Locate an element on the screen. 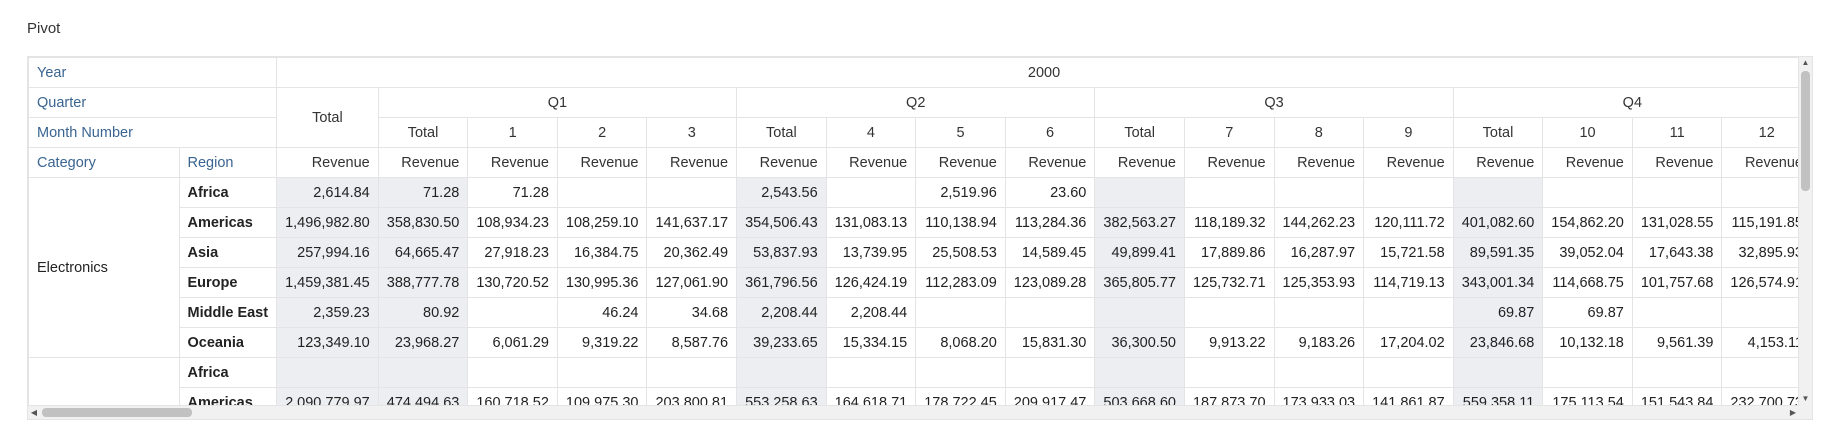 This screenshot has height=448, width=1838. quarter-header: Q4 is located at coordinates (1632, 102).